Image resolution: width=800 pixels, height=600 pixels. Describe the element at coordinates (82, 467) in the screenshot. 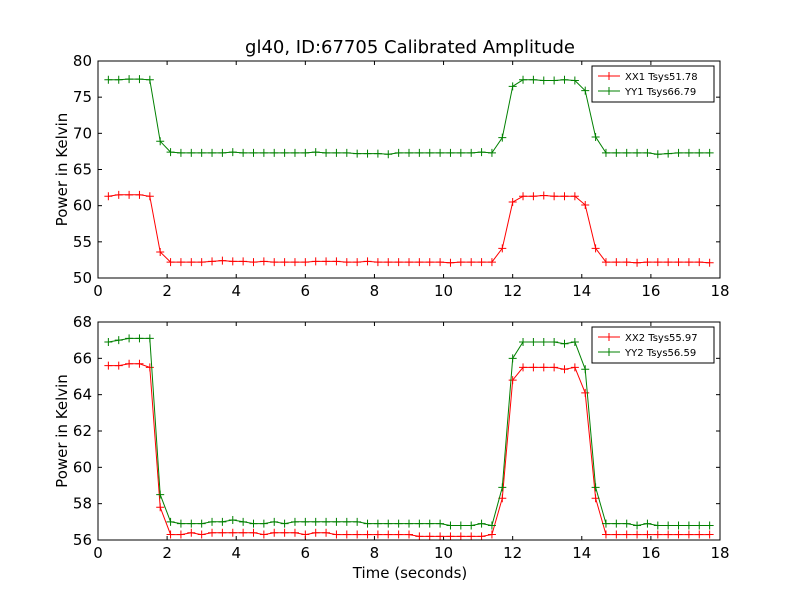

I see `y-tick-label: 60` at that location.